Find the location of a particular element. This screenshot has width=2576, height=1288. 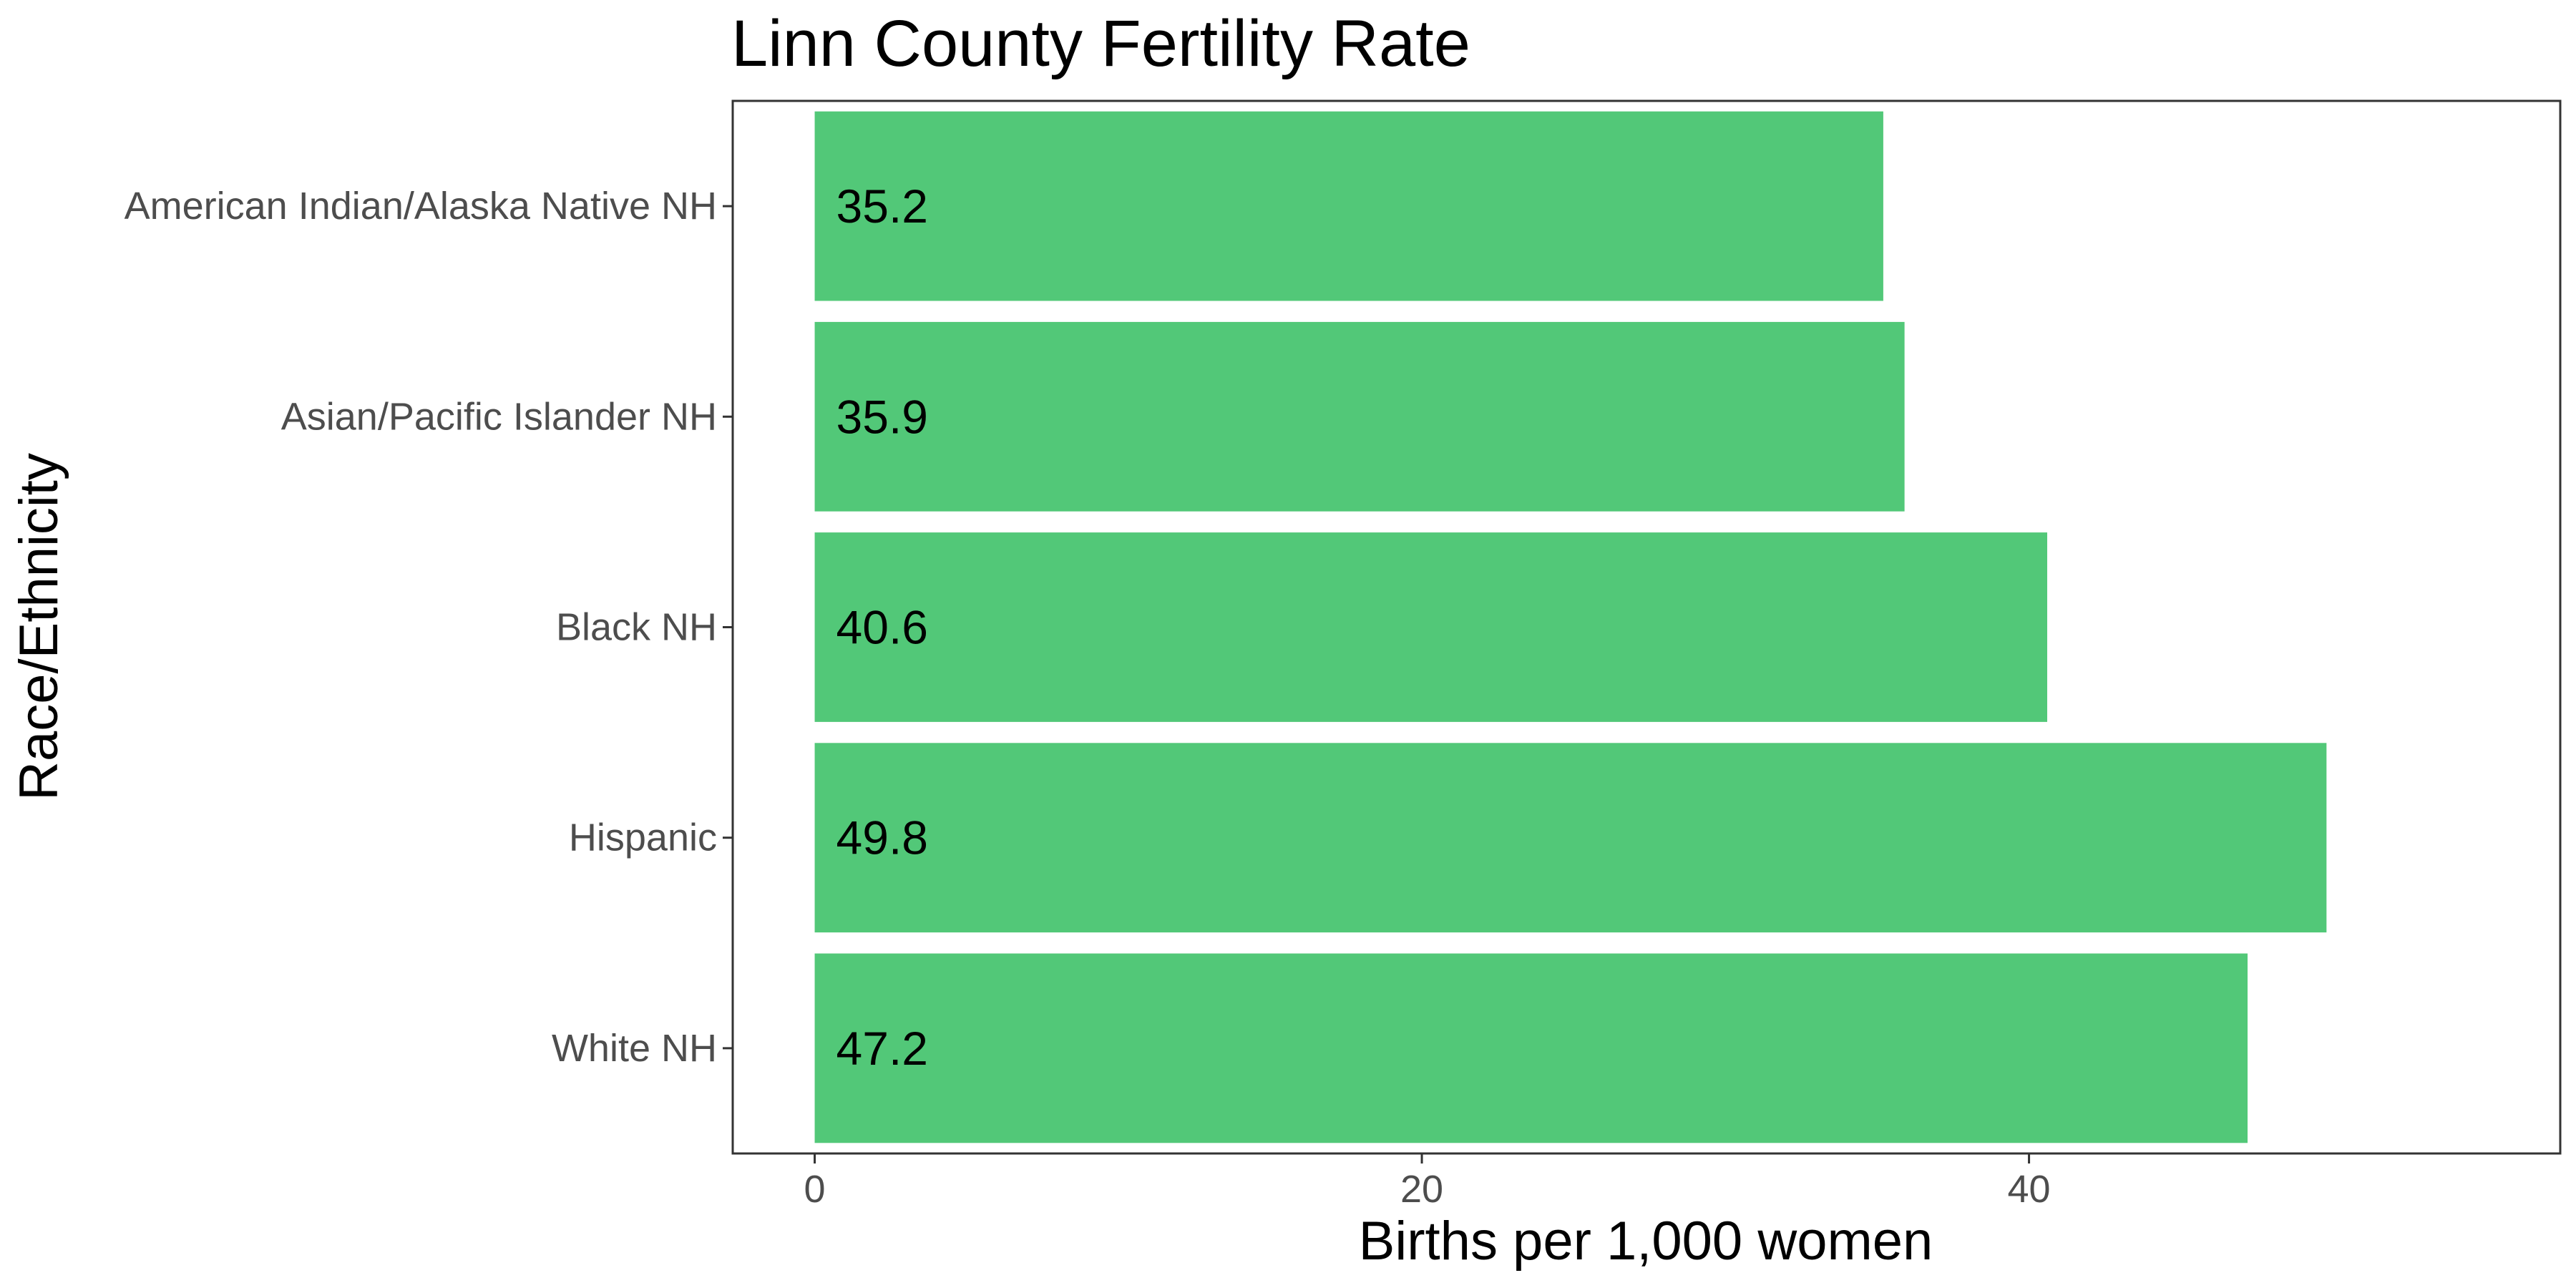

y-tick-label: Black NH is located at coordinates (636, 627).